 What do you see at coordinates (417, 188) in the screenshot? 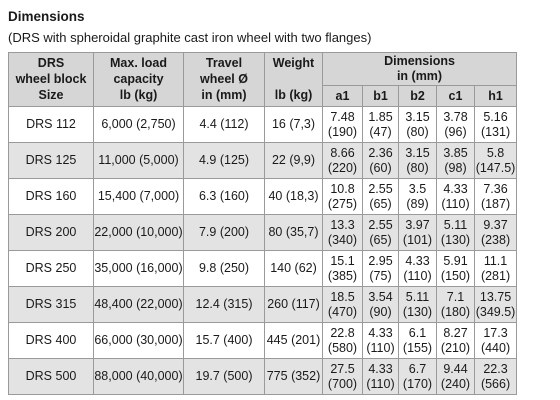
I see `cell-line: 3.5` at bounding box center [417, 188].